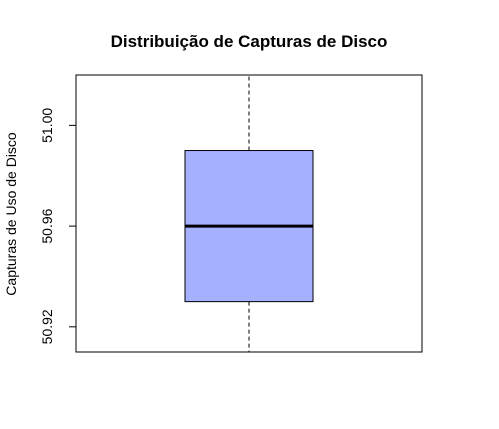 The image size is (499, 429). What do you see at coordinates (47, 225) in the screenshot?
I see `y-tick-label: 50.96` at bounding box center [47, 225].